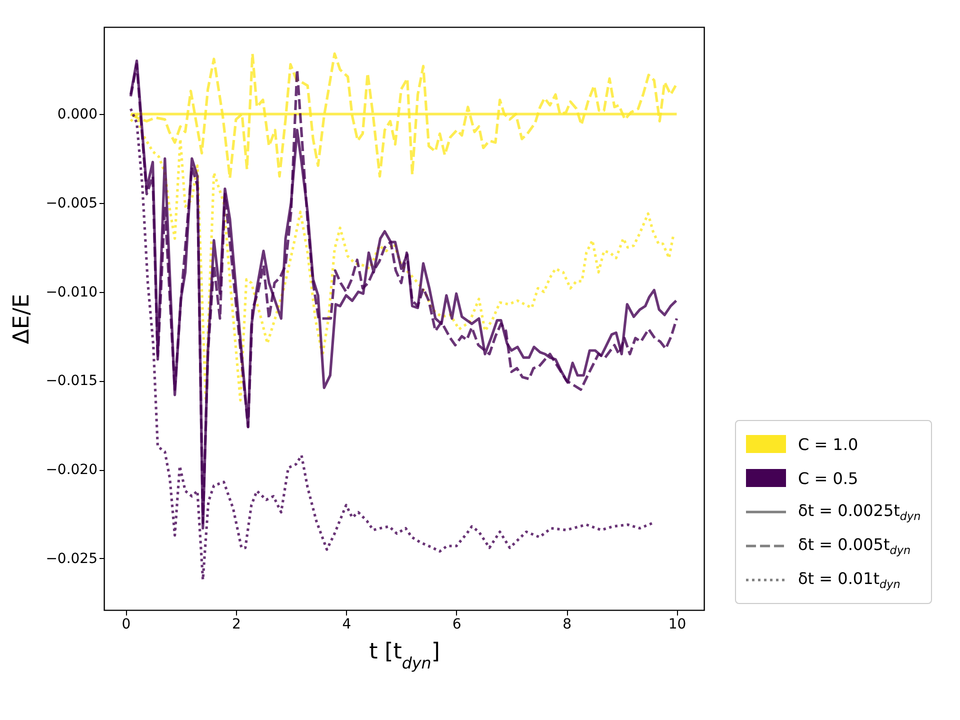  Describe the element at coordinates (567, 624) in the screenshot. I see `x-tick-label: 8` at that location.